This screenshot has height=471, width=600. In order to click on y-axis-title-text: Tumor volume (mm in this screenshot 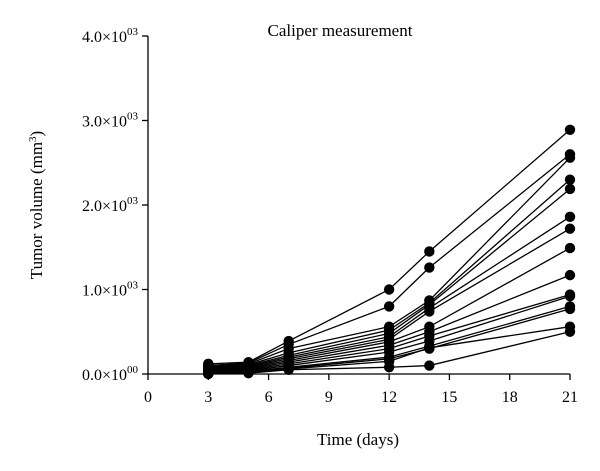, I will do `click(36, 210)`.